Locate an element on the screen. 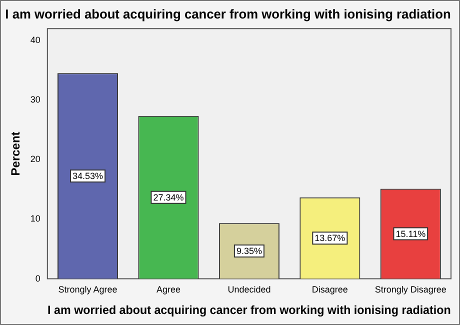 This screenshot has width=460, height=325. x-tick-label: Strongly Disagree is located at coordinates (410, 289).